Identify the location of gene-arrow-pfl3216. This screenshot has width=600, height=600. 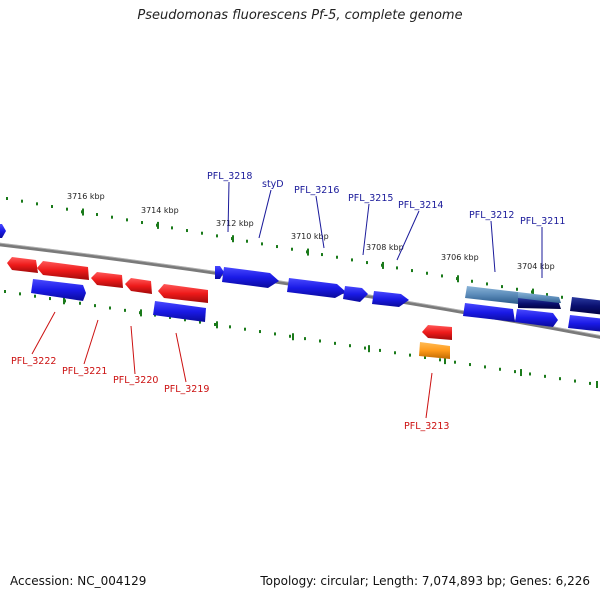
(316, 288).